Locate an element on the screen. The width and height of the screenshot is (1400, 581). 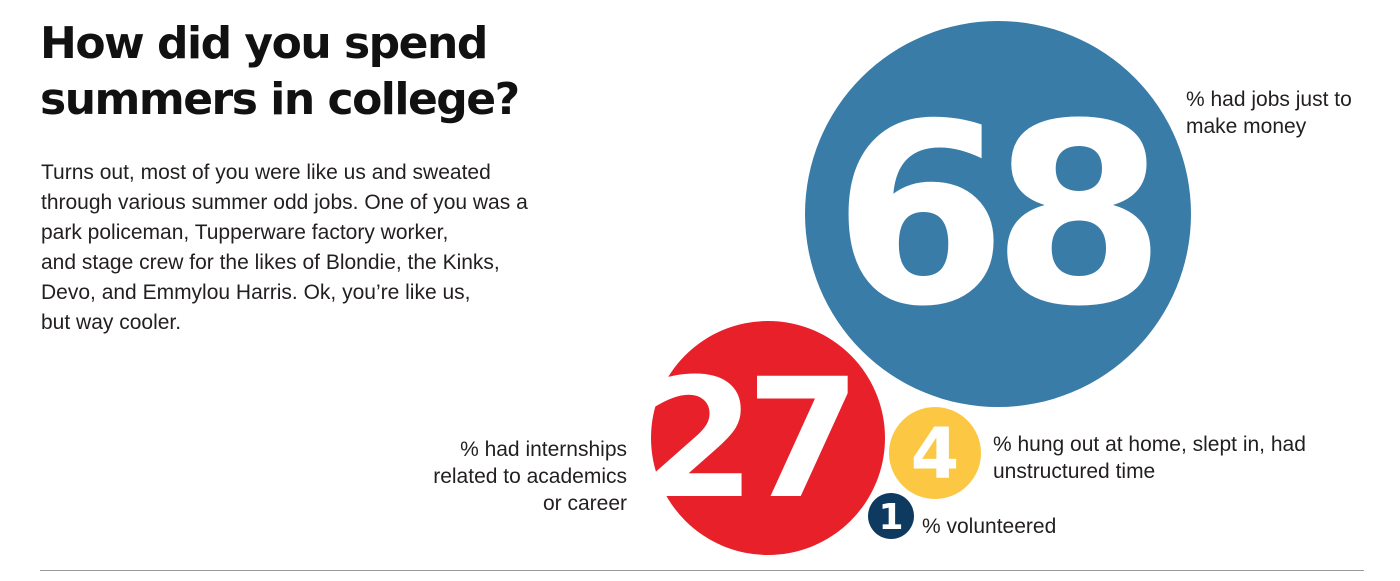
bubble-label-line: % had jobs just to is located at coordinates (1269, 99).